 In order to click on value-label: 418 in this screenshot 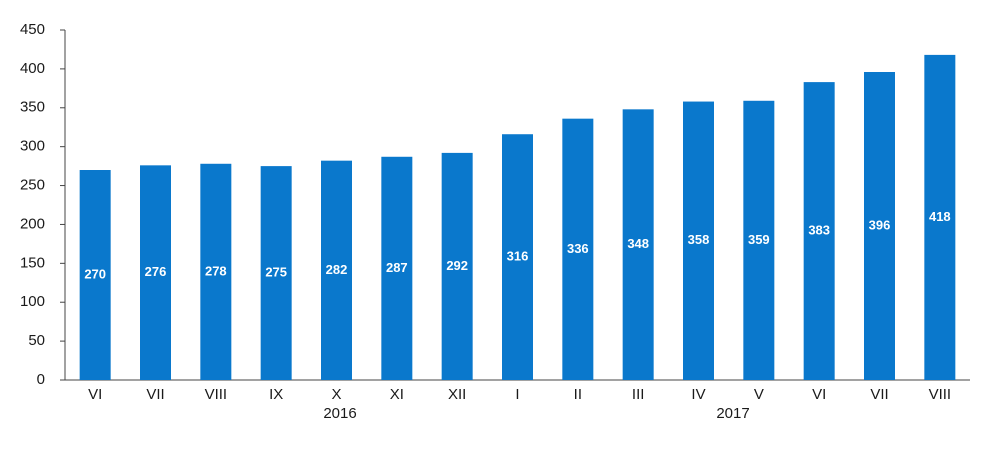, I will do `click(940, 216)`.